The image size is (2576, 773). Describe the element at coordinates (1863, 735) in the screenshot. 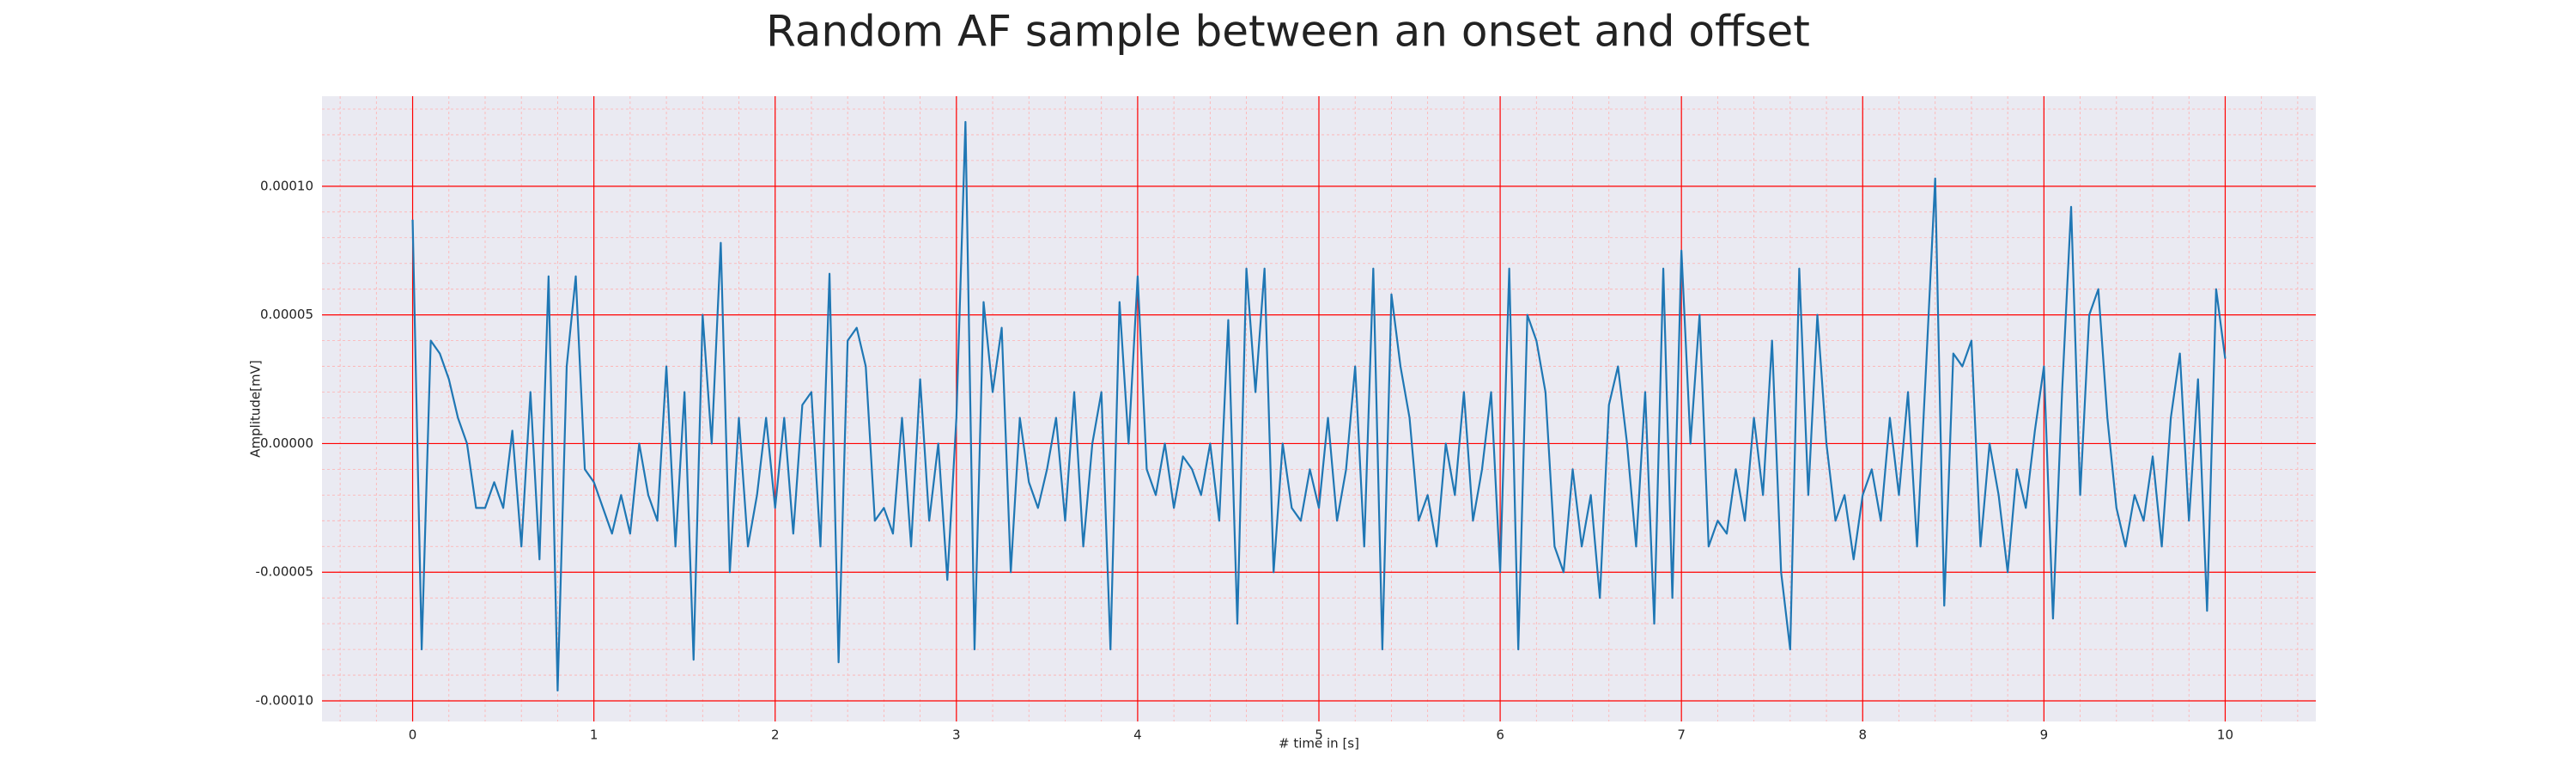

I see `x-tick-label: 8` at that location.